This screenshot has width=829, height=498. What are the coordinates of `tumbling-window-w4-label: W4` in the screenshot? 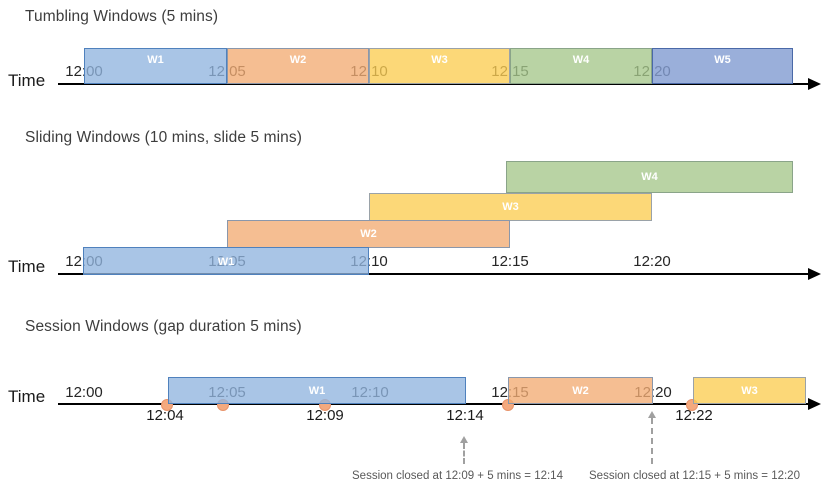 It's located at (581, 60).